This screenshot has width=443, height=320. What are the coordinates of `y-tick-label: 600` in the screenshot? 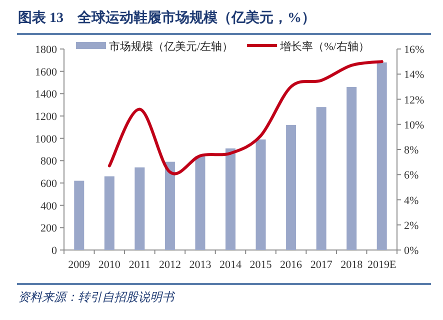 It's located at (49, 184).